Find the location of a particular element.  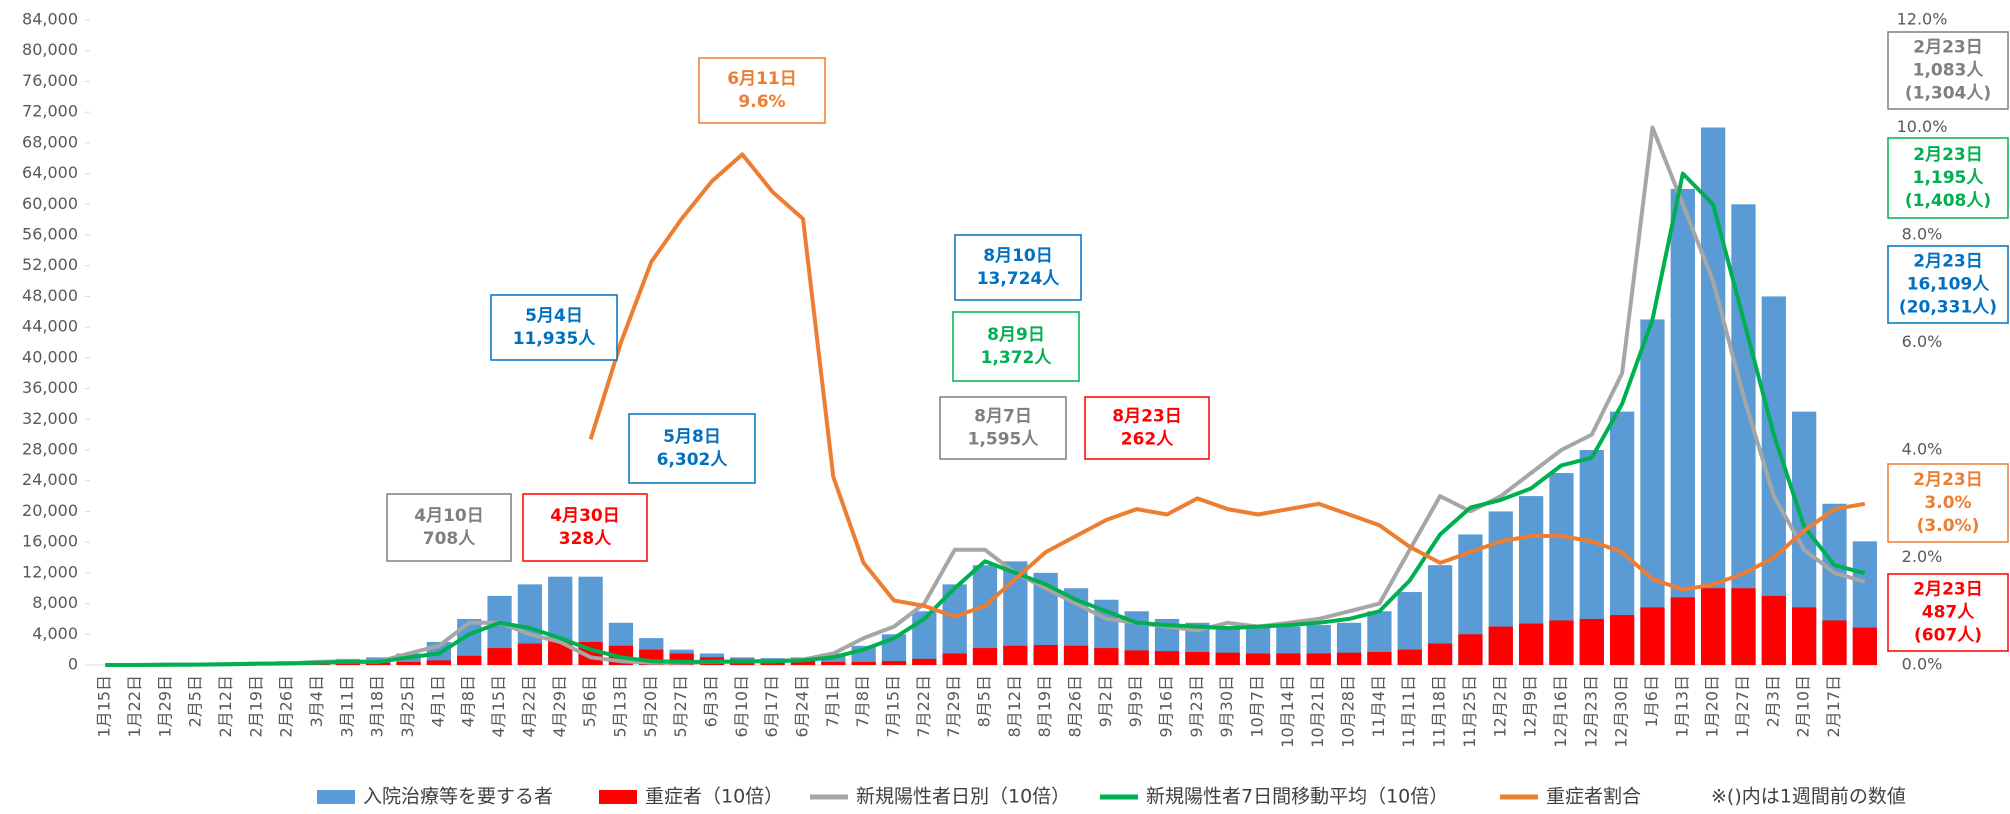

y-tick-label: 44,000 is located at coordinates (50, 326).